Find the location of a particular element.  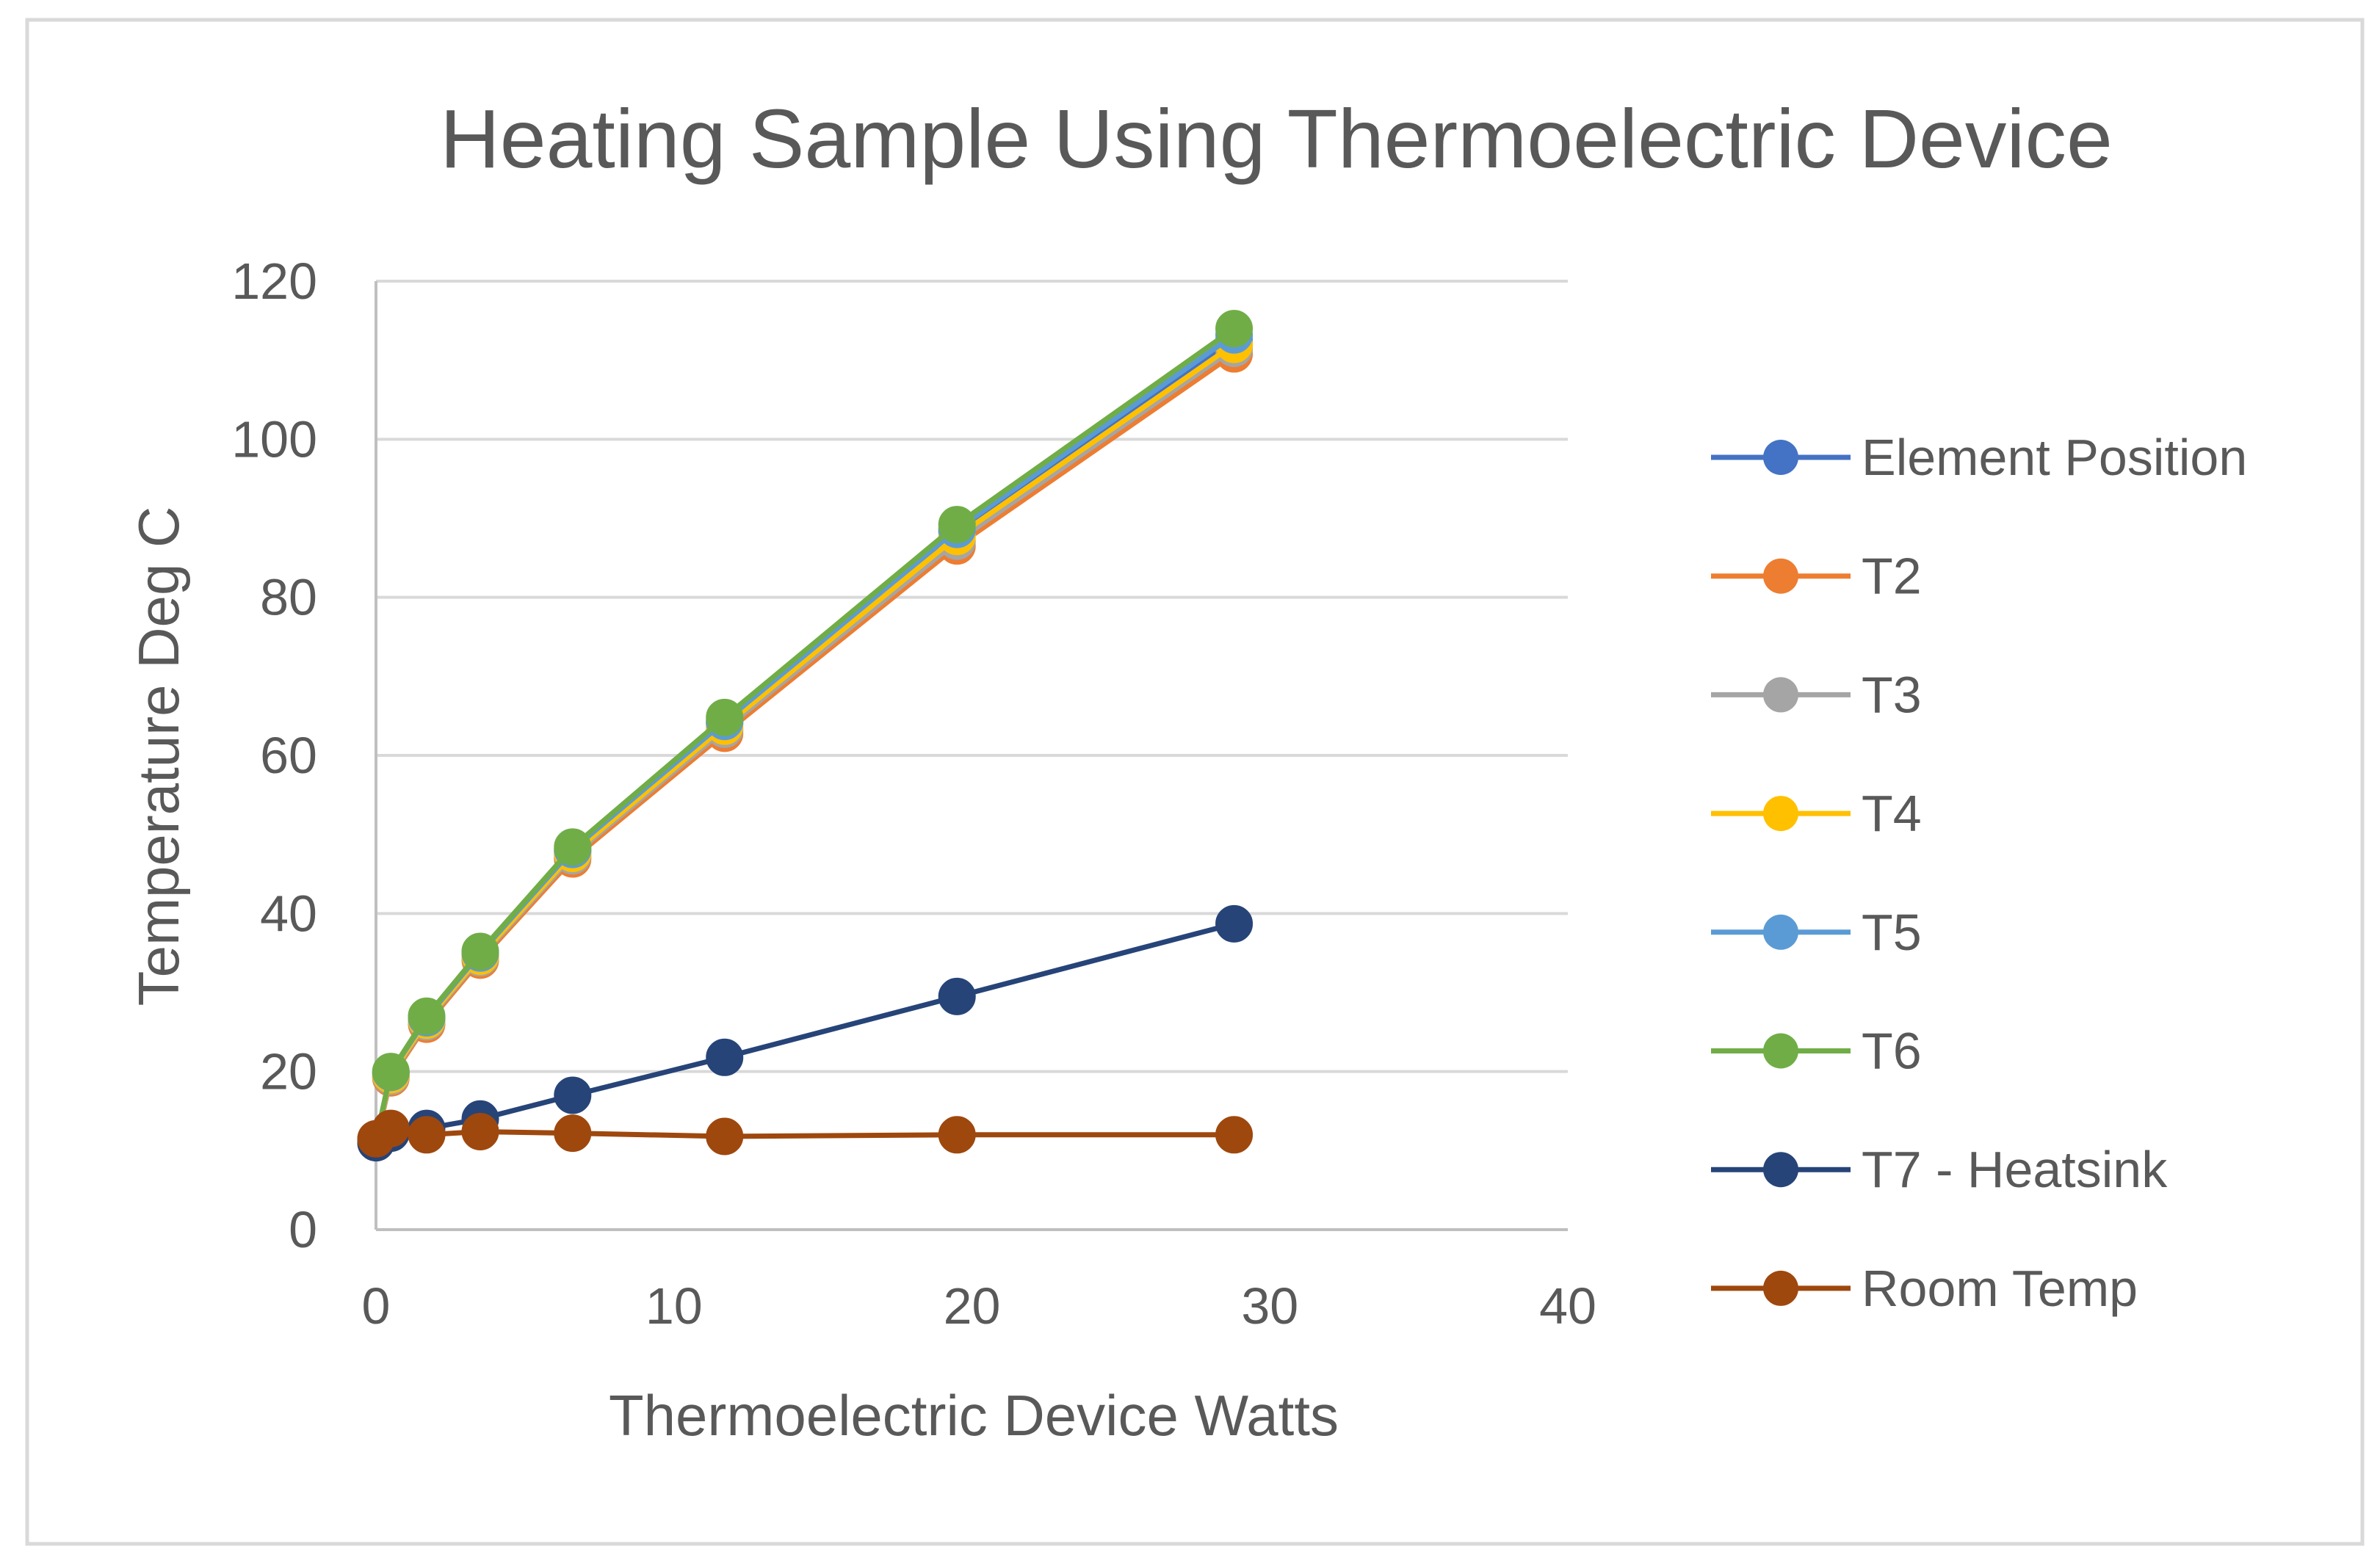

x-tick-label: 20 is located at coordinates (972, 1306).